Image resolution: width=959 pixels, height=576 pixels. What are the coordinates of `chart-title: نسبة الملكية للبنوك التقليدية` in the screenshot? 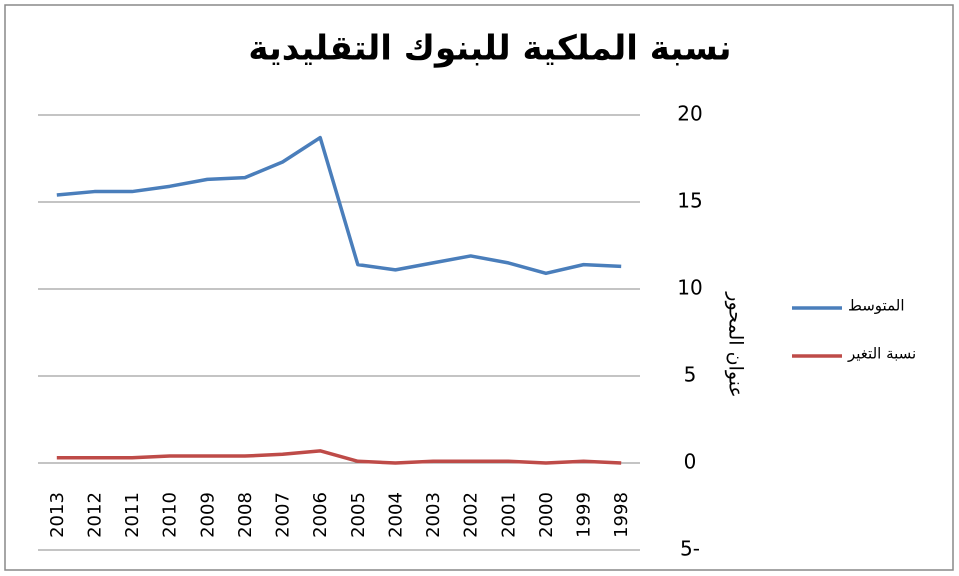 It's located at (489, 49).